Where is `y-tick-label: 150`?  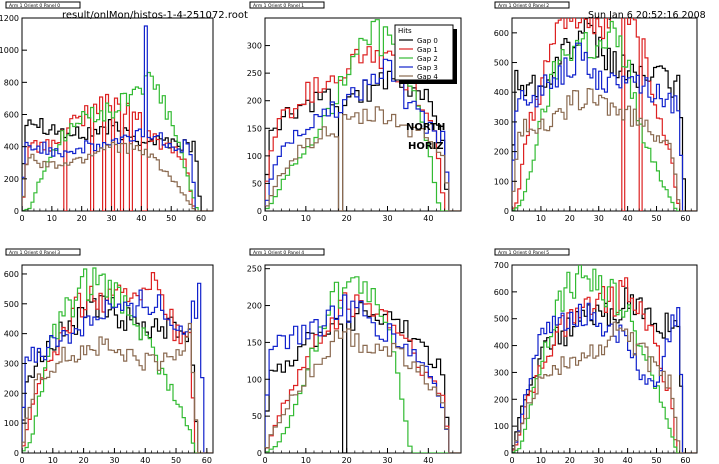
y-tick-label: 150 is located at coordinates (254, 128).